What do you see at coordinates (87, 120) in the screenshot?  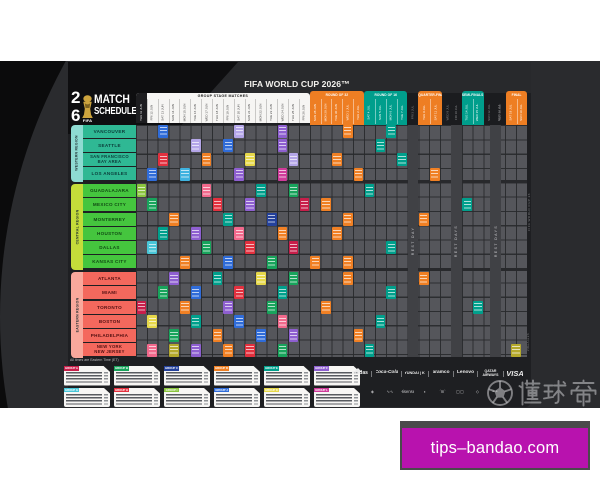 I see `svg-text: FIFA` at bounding box center [87, 120].